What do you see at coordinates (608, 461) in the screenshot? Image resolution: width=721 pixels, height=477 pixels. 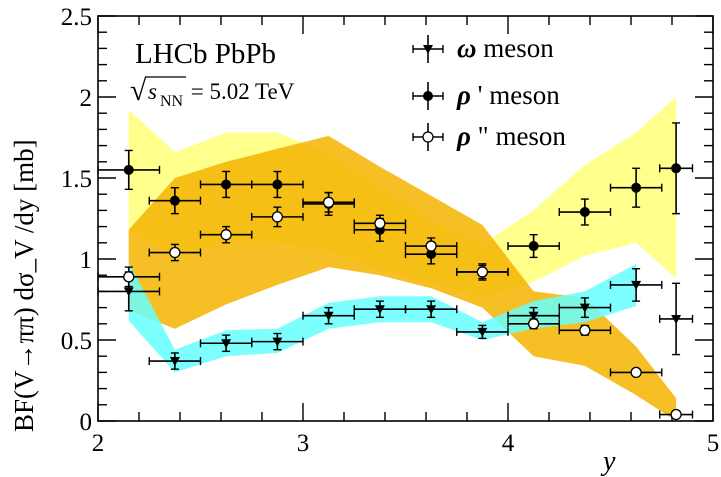 I see `x-axis-title: y` at bounding box center [608, 461].